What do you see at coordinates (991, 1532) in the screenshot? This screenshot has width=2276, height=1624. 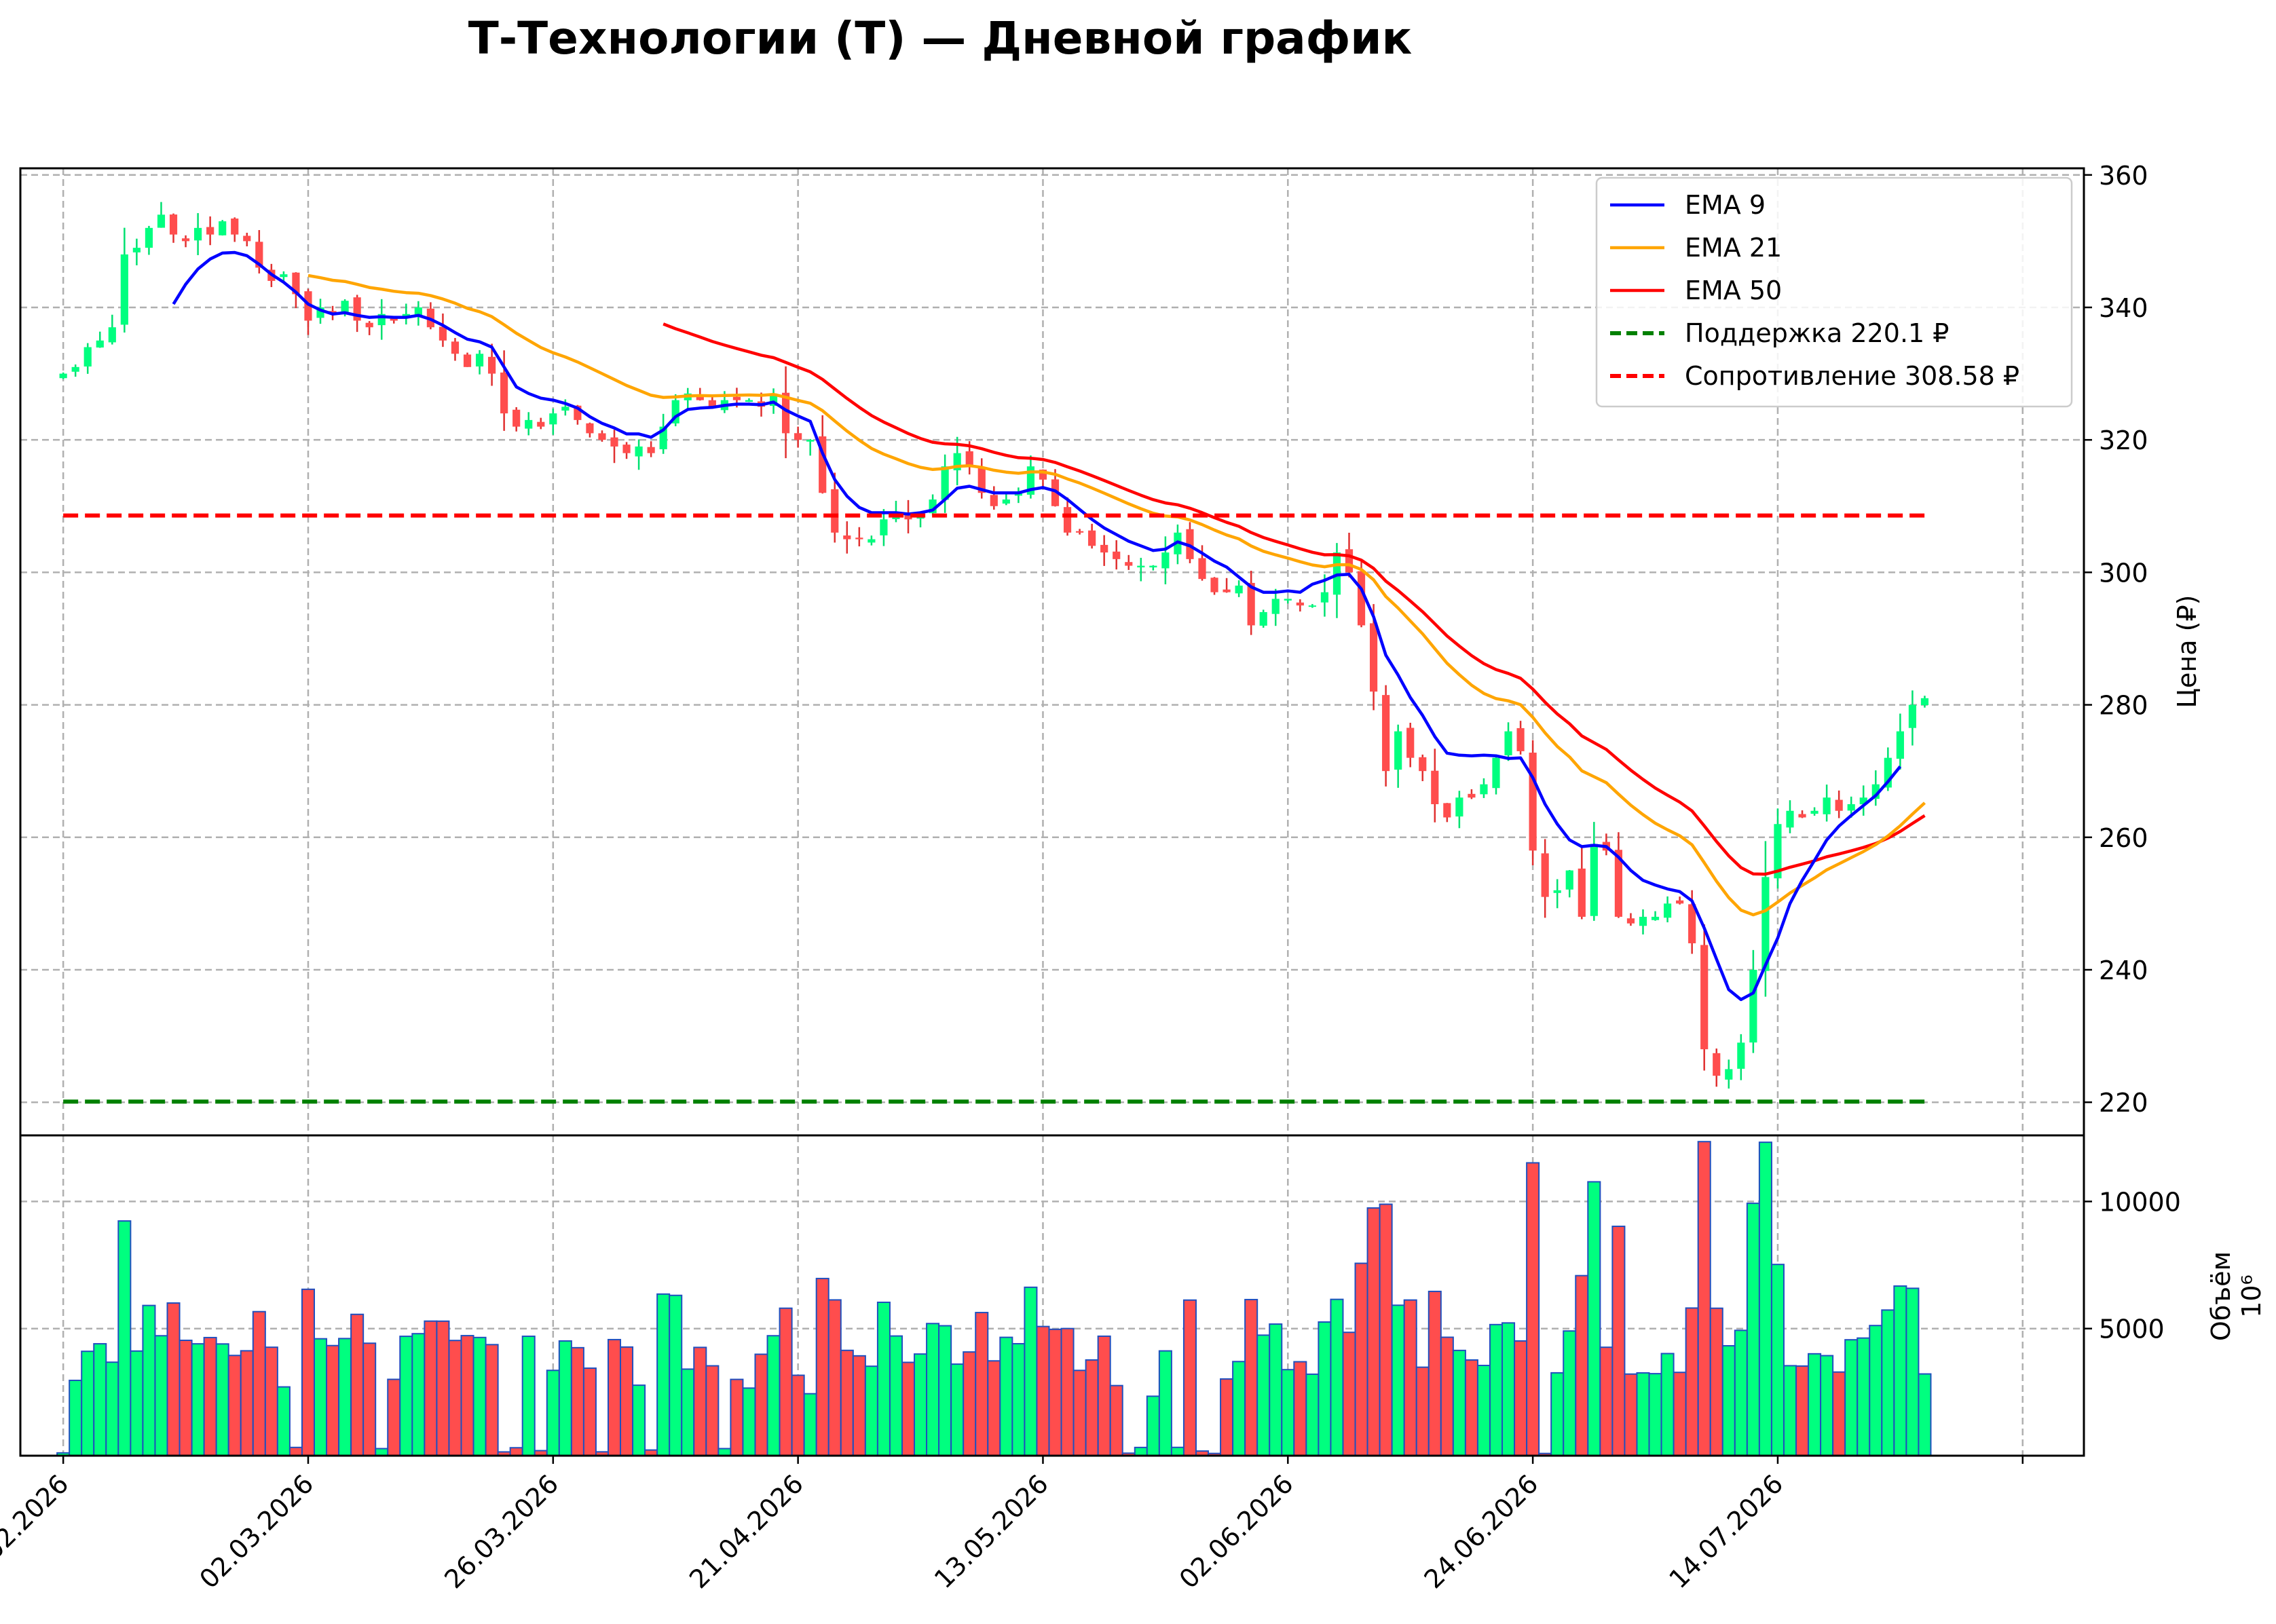 I see `x-tick-label: 13.05.2026` at bounding box center [991, 1532].